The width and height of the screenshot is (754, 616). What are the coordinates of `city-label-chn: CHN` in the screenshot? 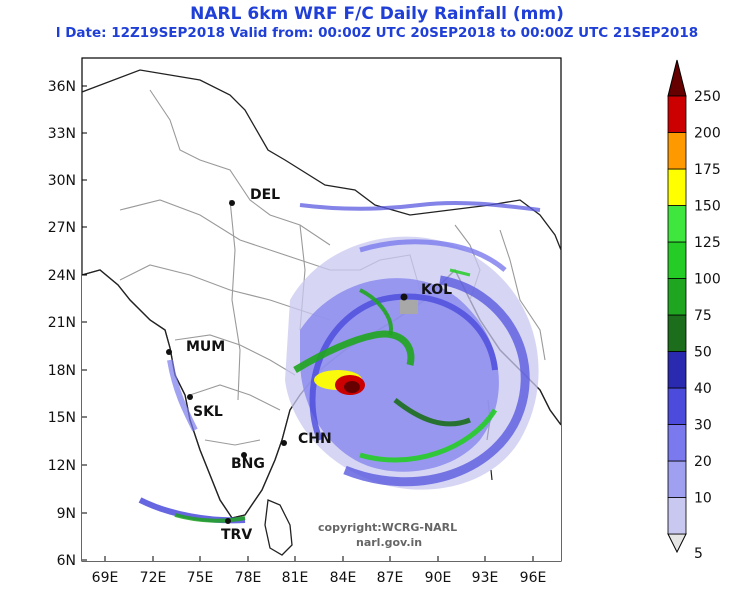 It's located at (315, 439).